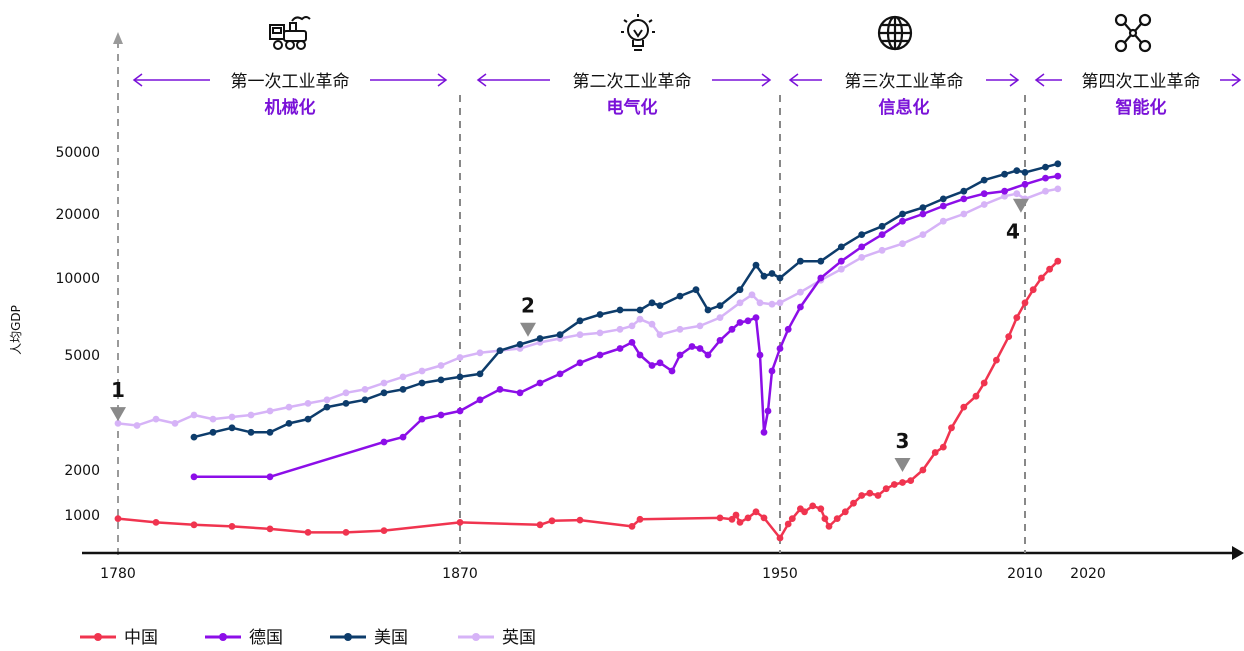 Image resolution: width=1244 pixels, height=651 pixels. What do you see at coordinates (82, 516) in the screenshot?
I see `y-tick-label: 1000` at bounding box center [82, 516].